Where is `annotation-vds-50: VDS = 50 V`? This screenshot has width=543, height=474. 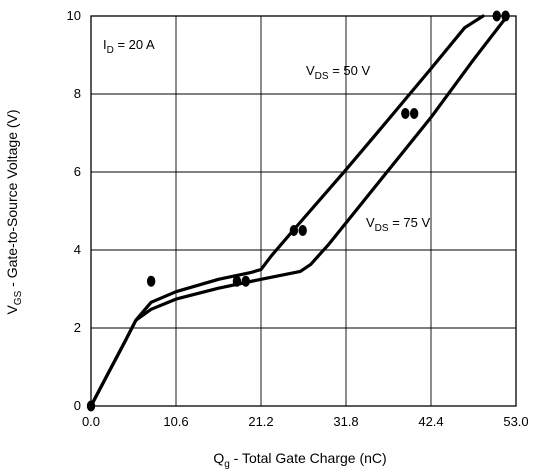 annotation-vds-50: VDS = 50 V is located at coordinates (338, 72).